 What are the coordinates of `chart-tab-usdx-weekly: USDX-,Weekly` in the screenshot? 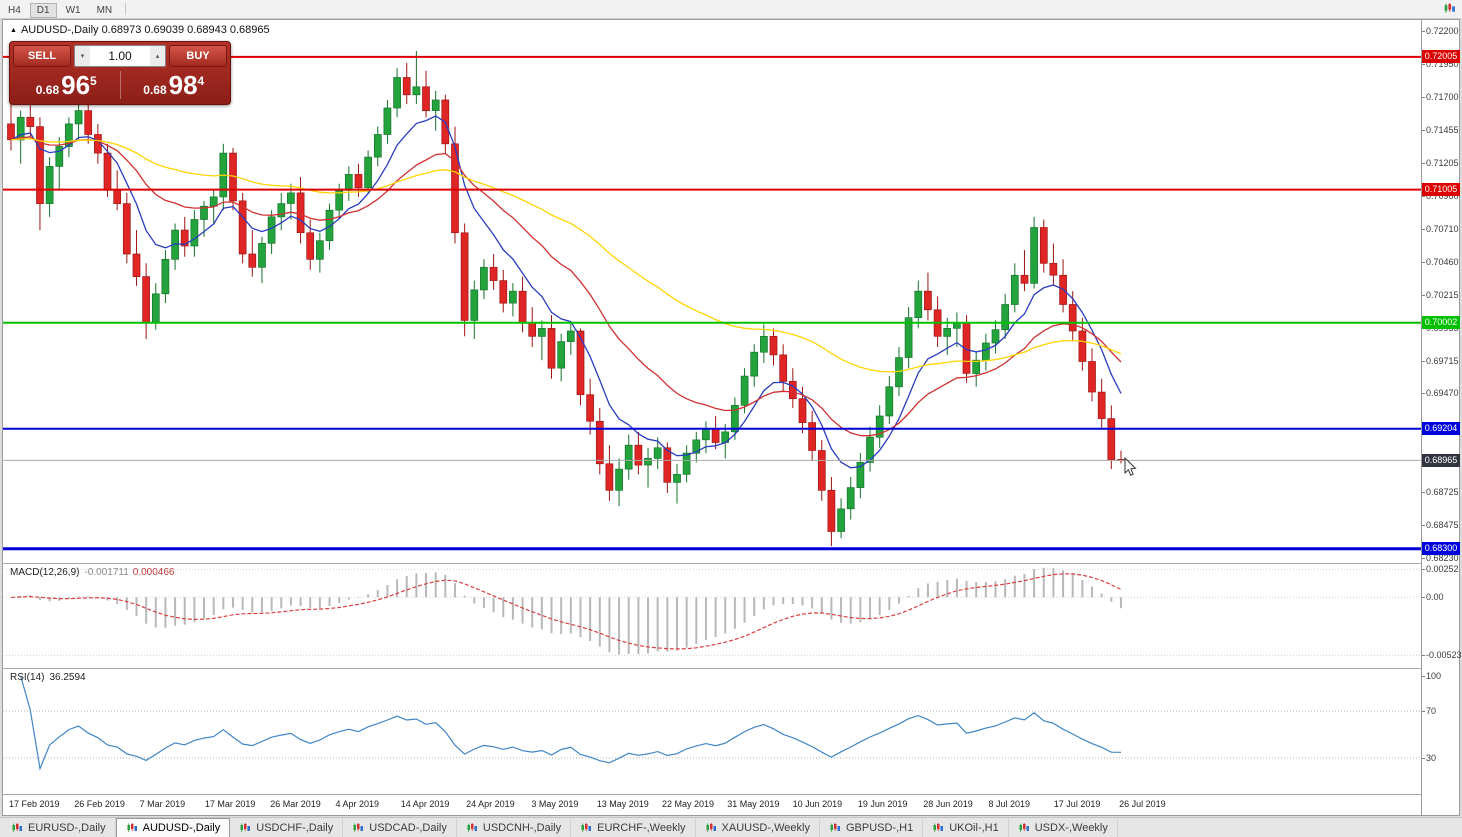 It's located at (1063, 827).